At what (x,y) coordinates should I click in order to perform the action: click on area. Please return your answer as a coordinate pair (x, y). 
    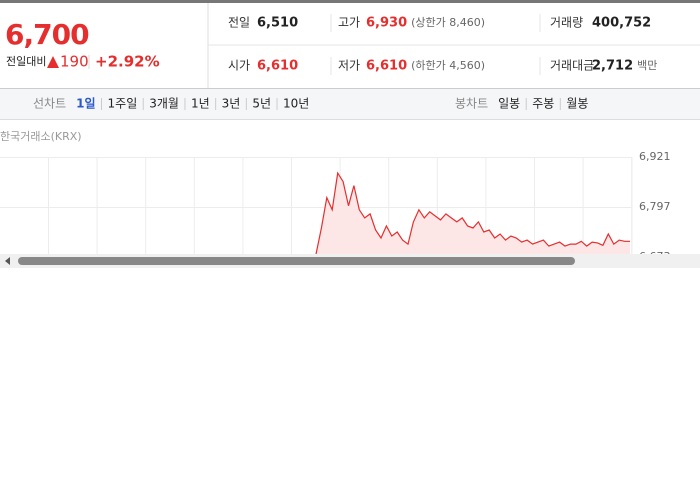
    Looking at the image, I should click on (473, 213).